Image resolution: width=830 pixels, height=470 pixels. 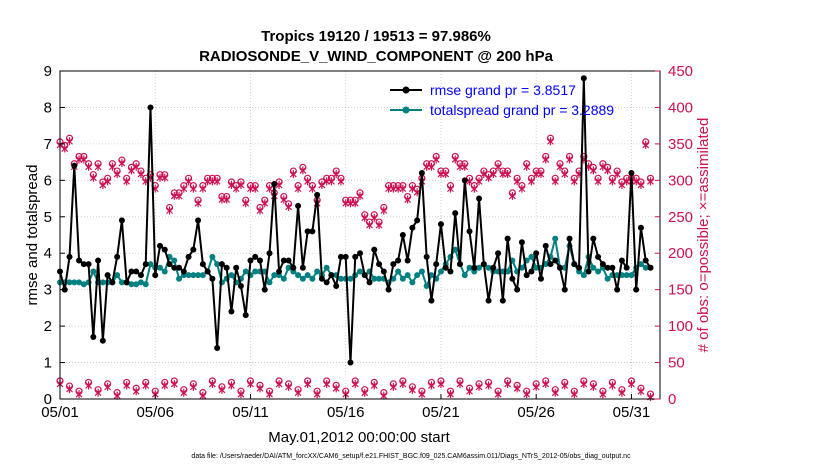 I want to click on y-axis-right-label: # of obs: o=possible; ×=assimilated, so click(x=703, y=235).